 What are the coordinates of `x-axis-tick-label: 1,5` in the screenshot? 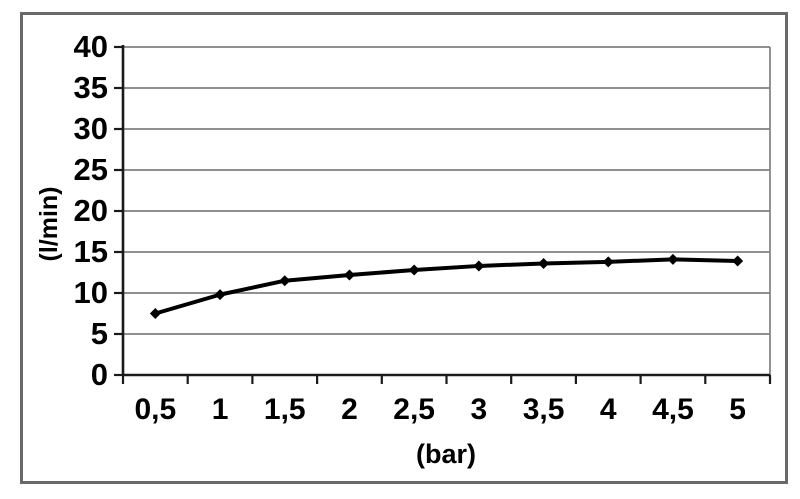 It's located at (284, 409).